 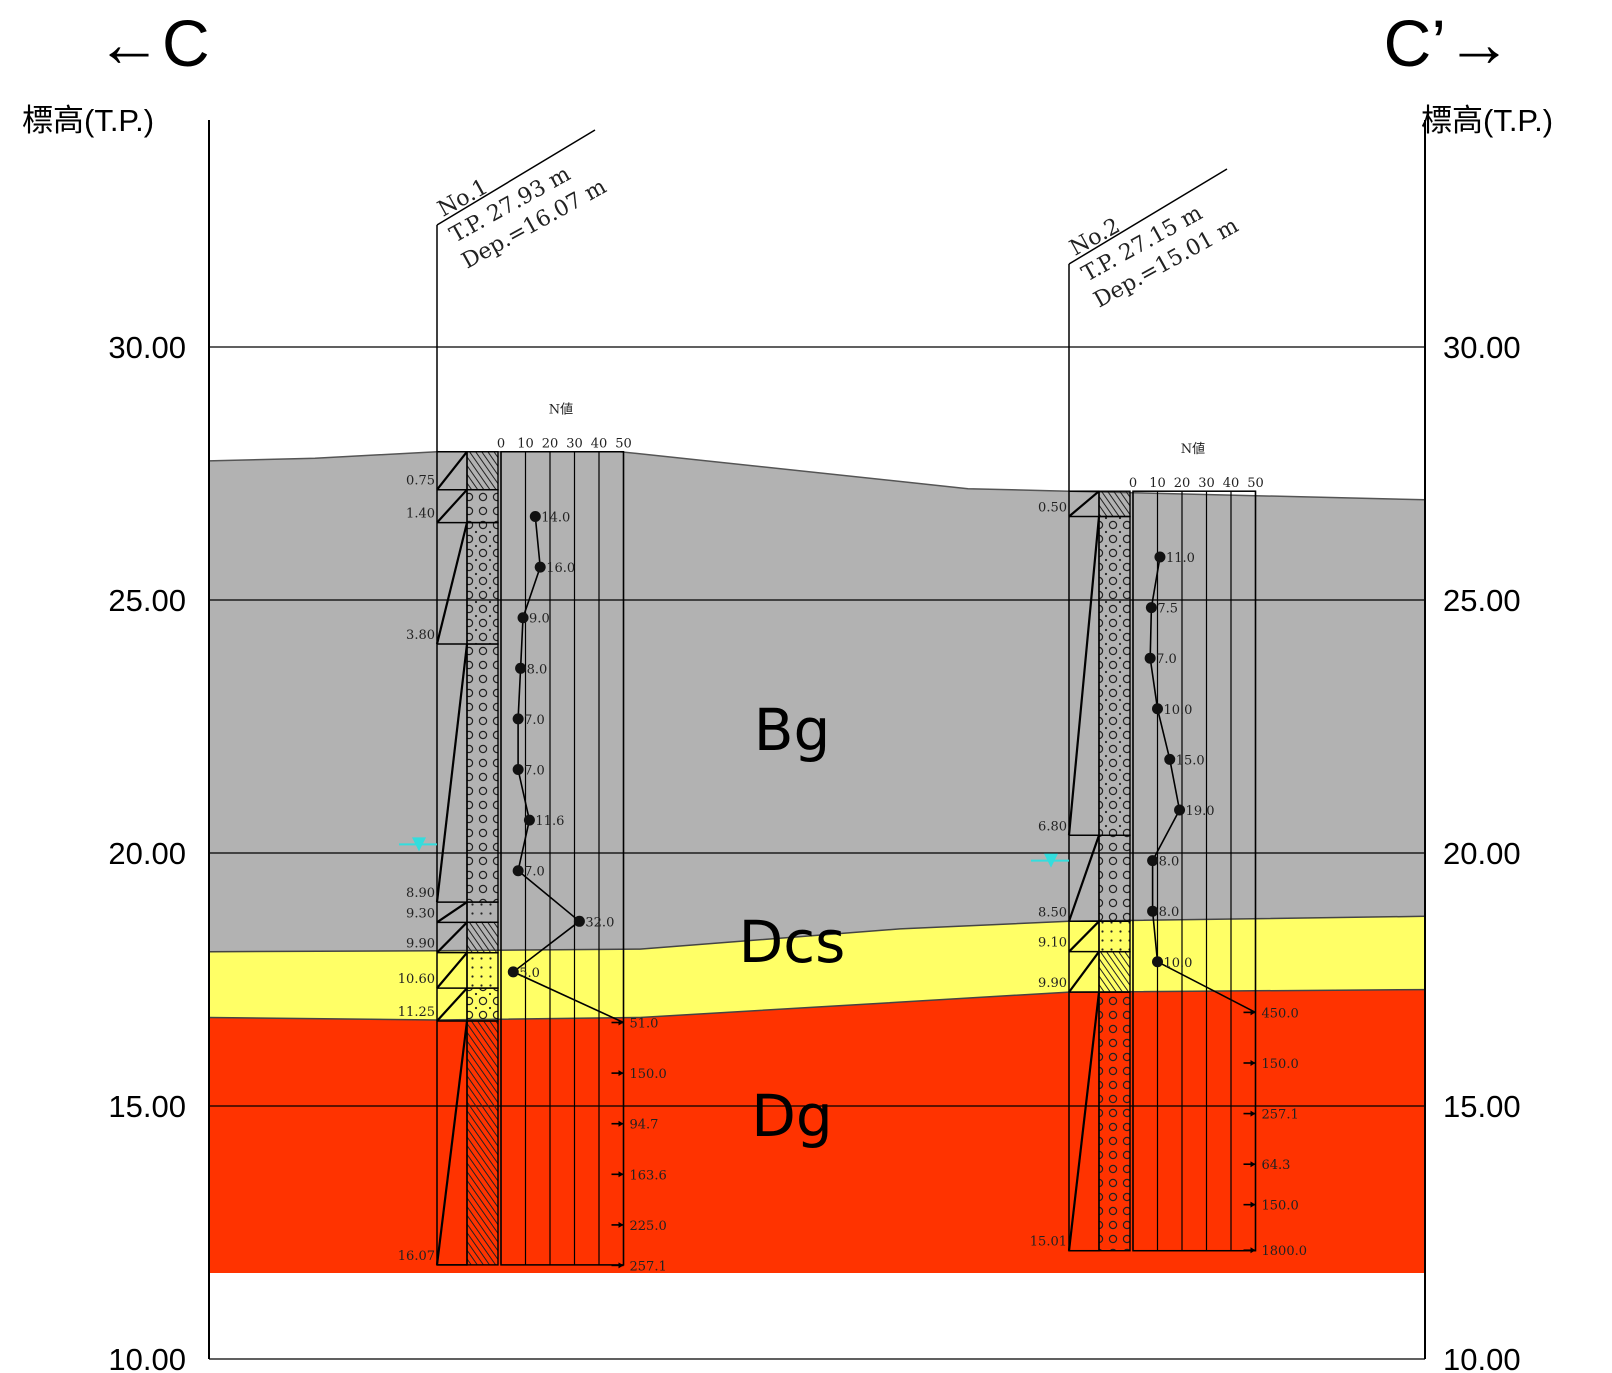 I want to click on direction-left-label: ←C, so click(x=153, y=43).